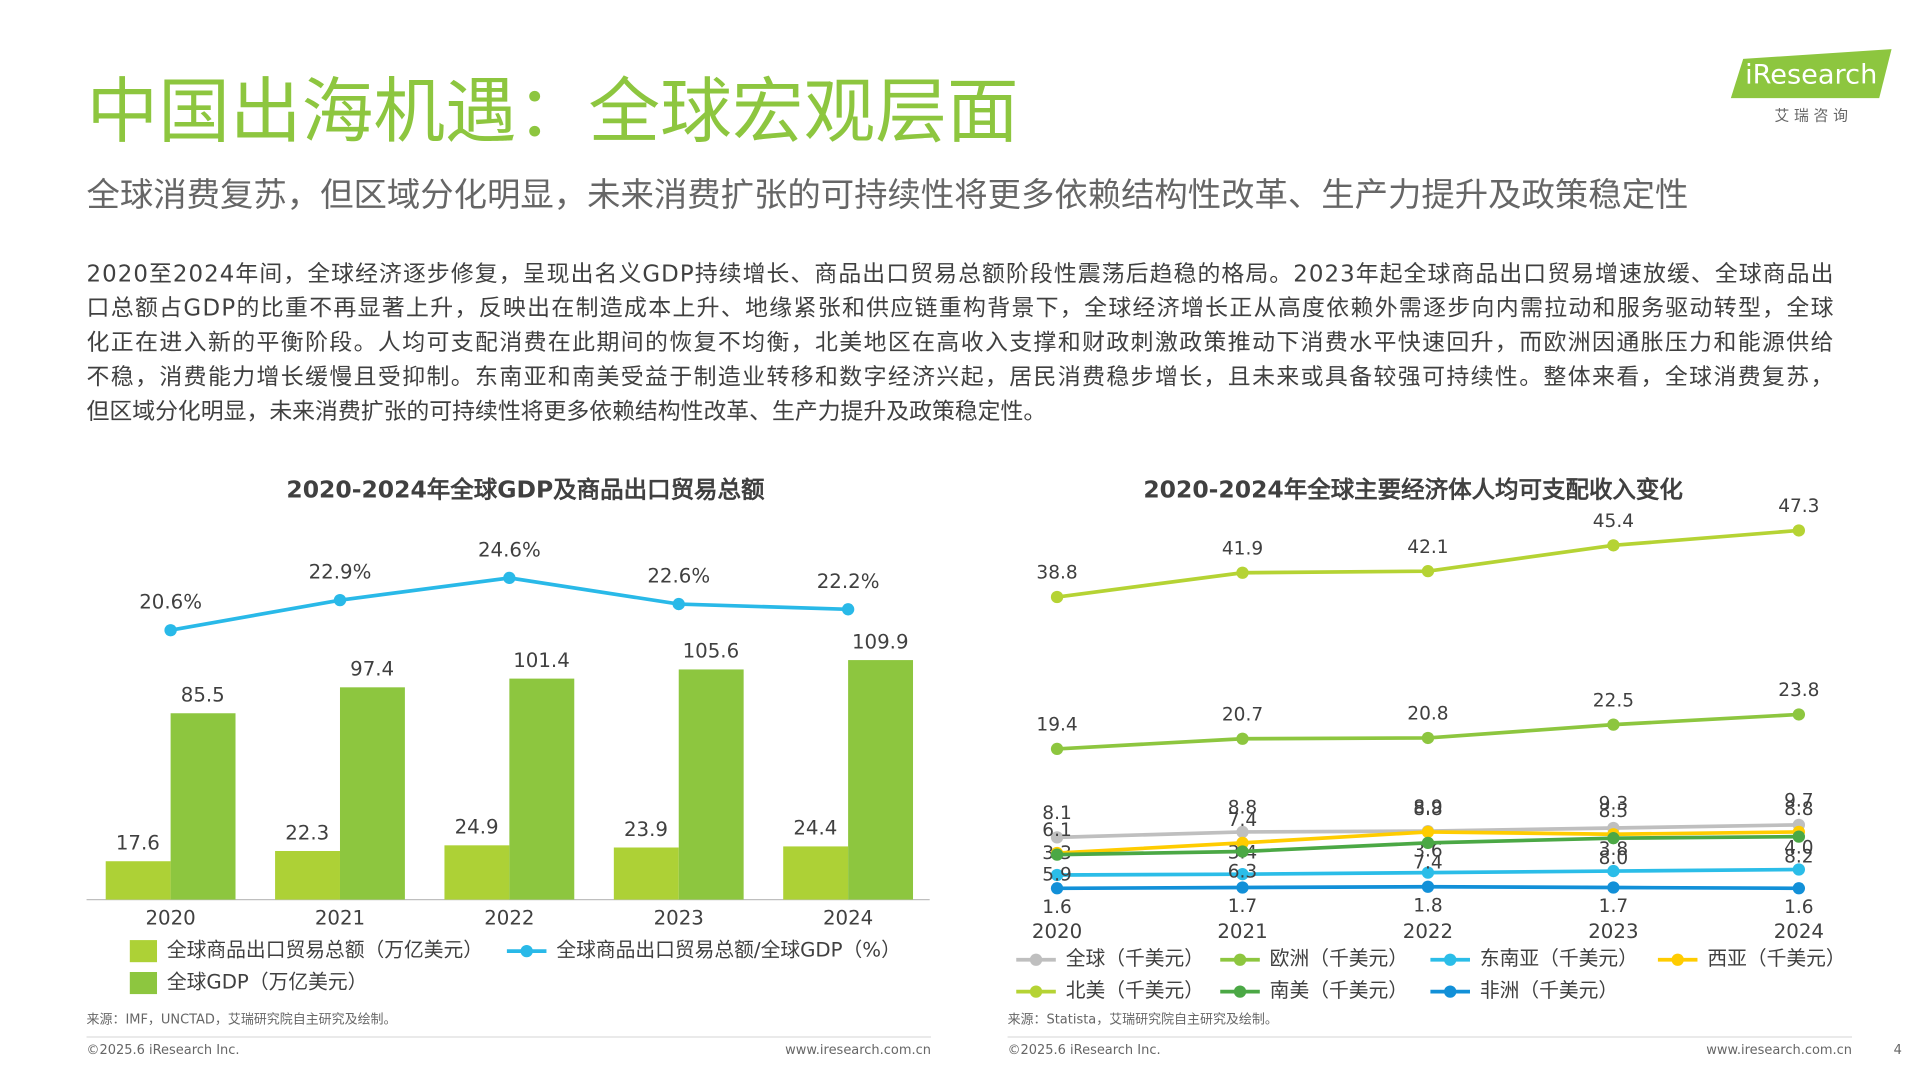 Image resolution: width=1920 pixels, height=1080 pixels. Describe the element at coordinates (815, 828) in the screenshot. I see `data-label: 24.4` at that location.